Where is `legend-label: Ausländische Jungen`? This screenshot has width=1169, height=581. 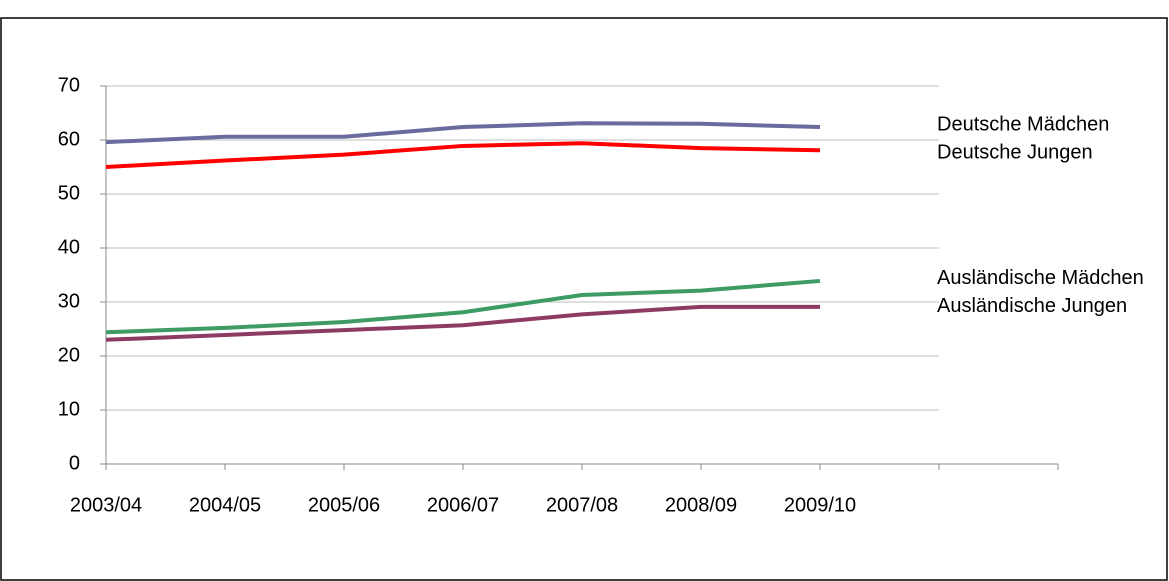 legend-label: Ausländische Jungen is located at coordinates (1032, 306).